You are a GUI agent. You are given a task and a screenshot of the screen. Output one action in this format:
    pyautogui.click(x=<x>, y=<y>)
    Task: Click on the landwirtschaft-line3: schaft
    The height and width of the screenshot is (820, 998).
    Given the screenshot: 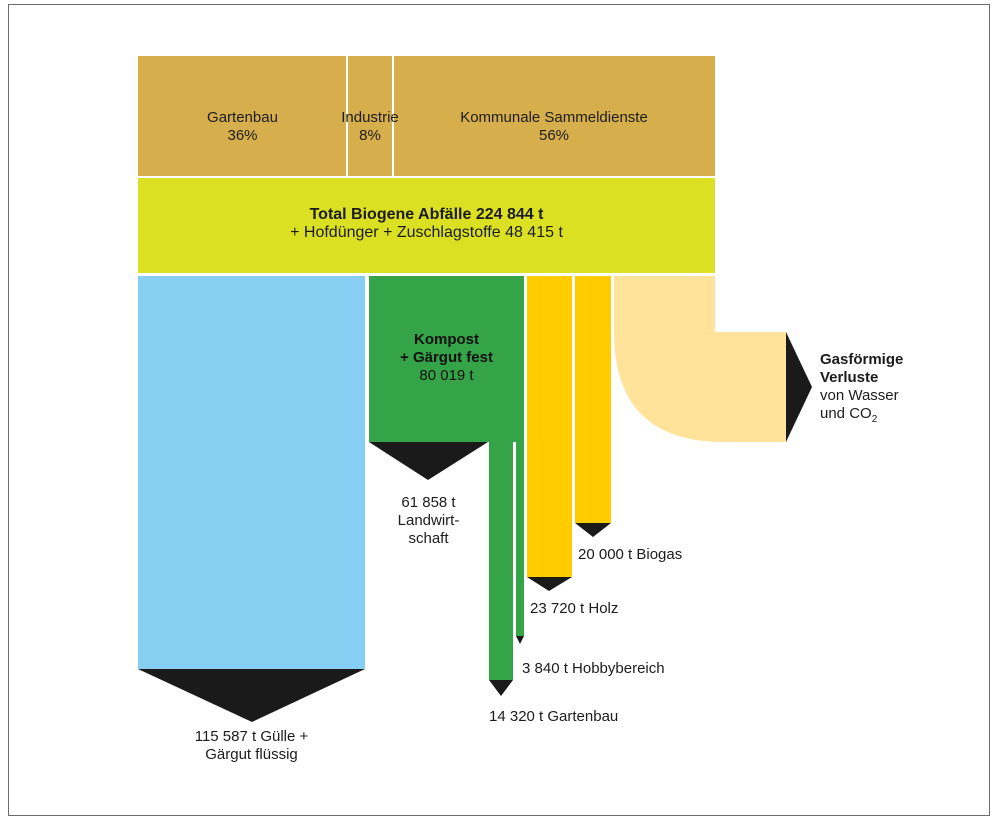 What is the action you would take?
    pyautogui.click(x=428, y=538)
    